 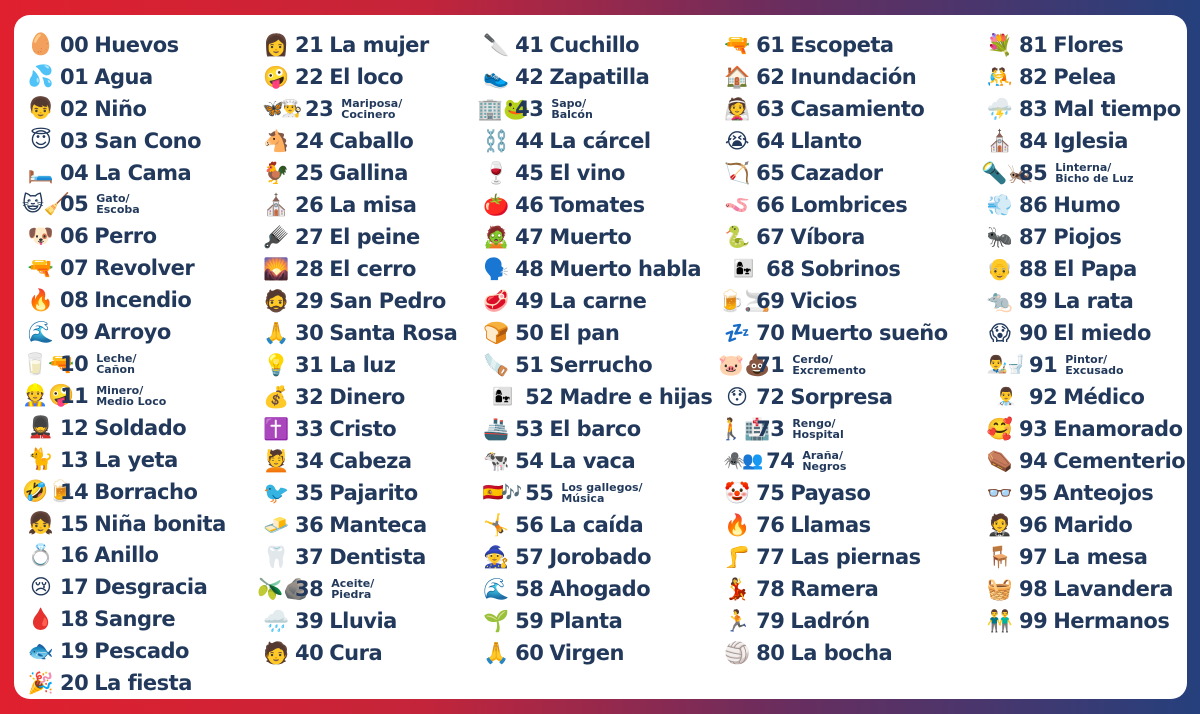 What do you see at coordinates (590, 237) in the screenshot?
I see `item-label: Muerto` at bounding box center [590, 237].